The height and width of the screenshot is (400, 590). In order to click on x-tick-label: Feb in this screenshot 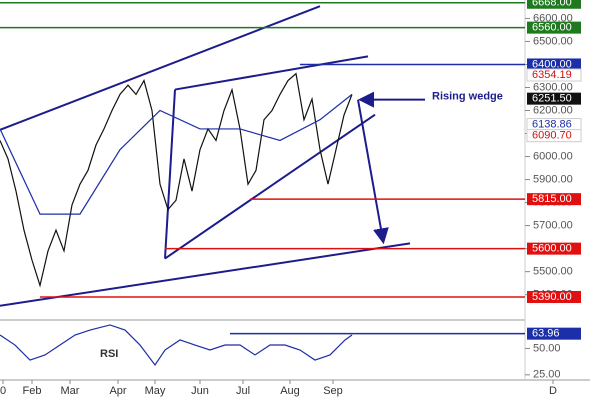, I will do `click(32, 391)`.